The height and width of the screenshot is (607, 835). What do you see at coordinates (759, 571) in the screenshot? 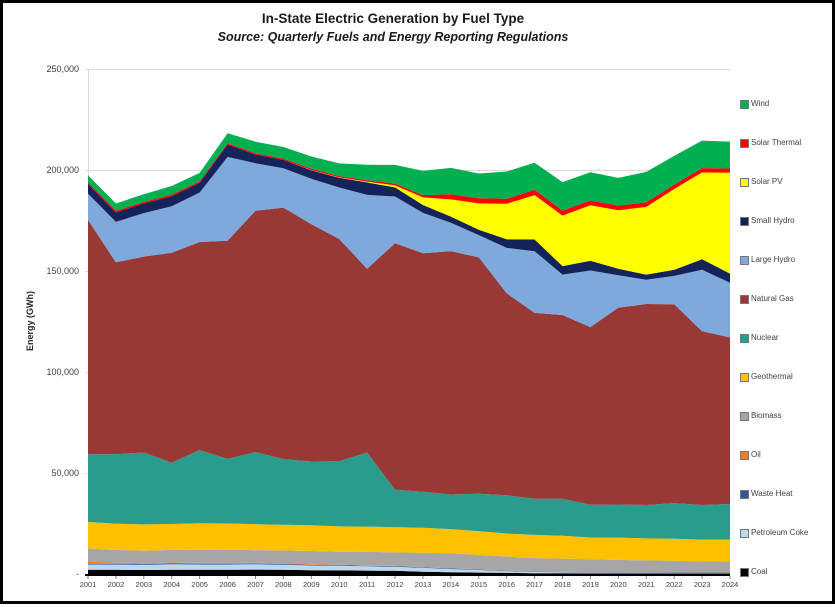
I see `legend-label-coal: Coal` at bounding box center [759, 571].